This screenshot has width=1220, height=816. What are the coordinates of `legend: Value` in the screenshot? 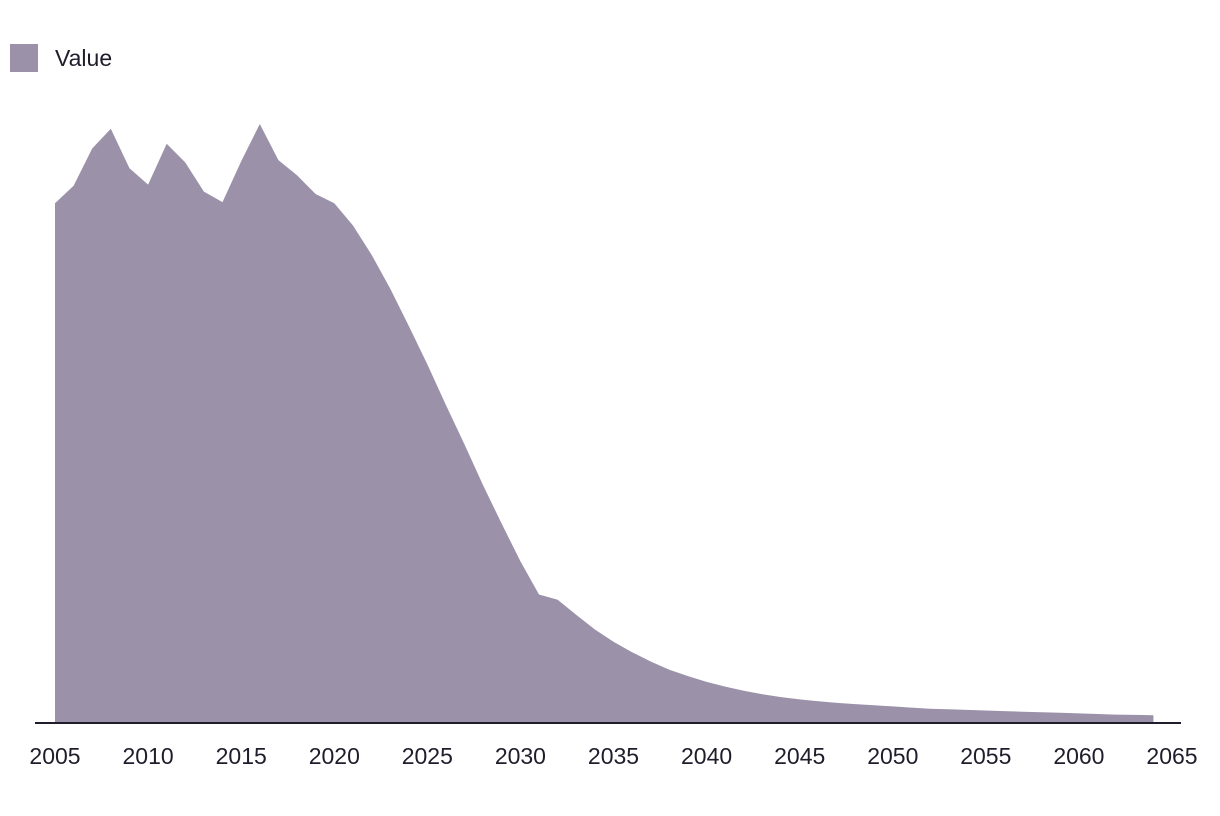 It's located at (61, 58).